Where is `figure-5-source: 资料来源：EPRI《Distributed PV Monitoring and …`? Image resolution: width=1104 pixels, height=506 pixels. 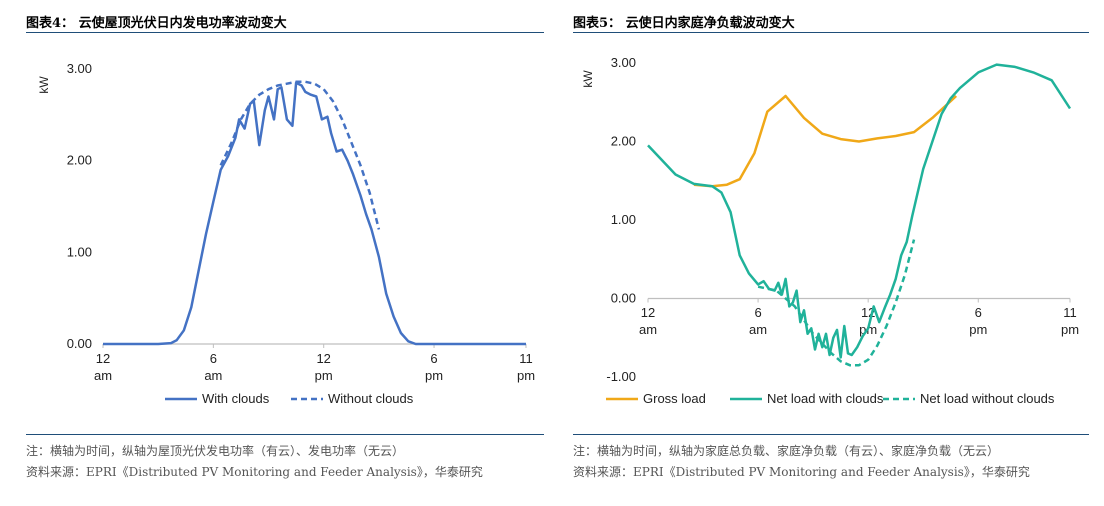
figure-5-source: 资料来源：EPRI《Distributed PV Monitoring and … is located at coordinates (801, 472).